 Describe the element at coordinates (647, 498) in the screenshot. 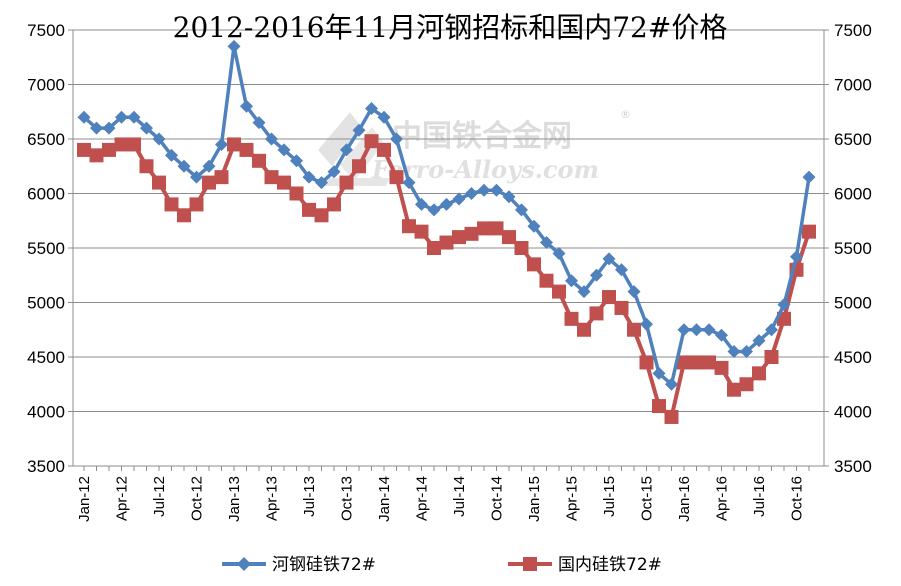

I see `x-tick-label: Oct-15` at that location.